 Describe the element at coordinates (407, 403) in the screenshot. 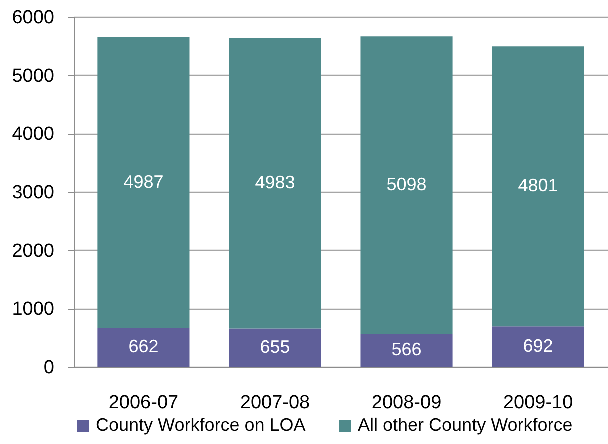

I see `x-tick-label: 2008-09` at that location.